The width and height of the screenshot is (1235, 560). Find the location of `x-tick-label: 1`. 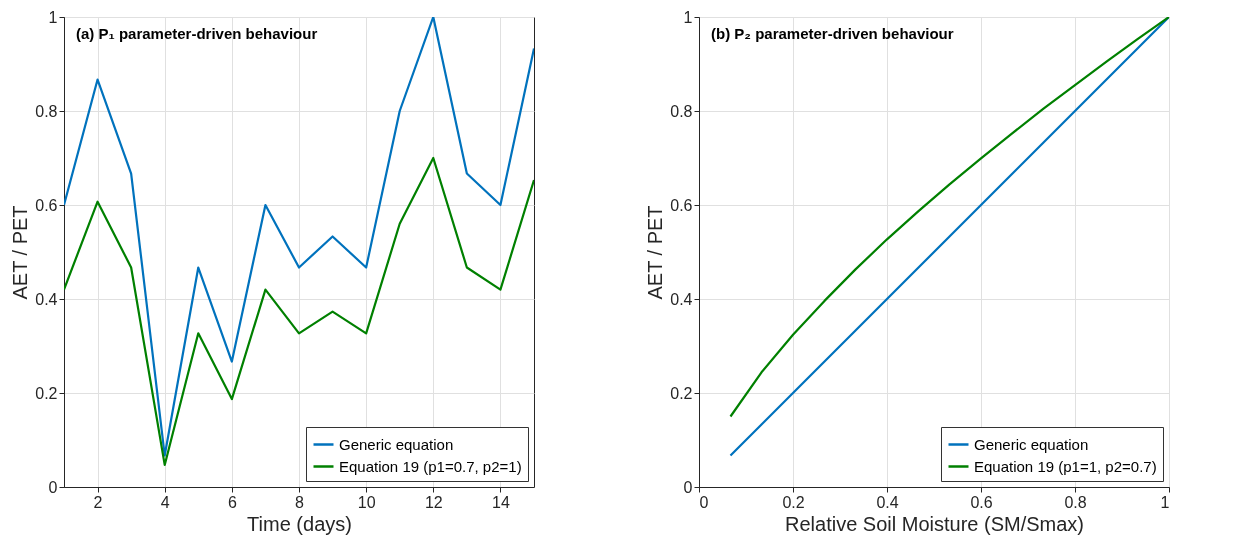

x-tick-label: 1 is located at coordinates (1165, 502).